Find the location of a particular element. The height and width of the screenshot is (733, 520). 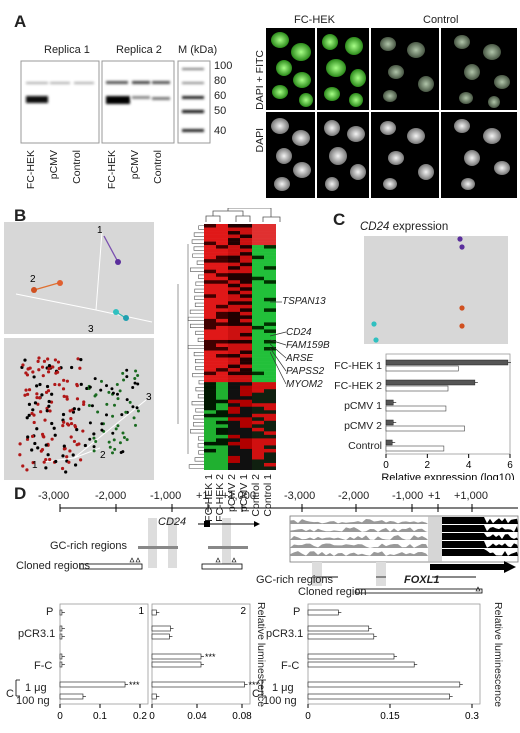

c-category-label: pCMV 1 is located at coordinates (363, 406).